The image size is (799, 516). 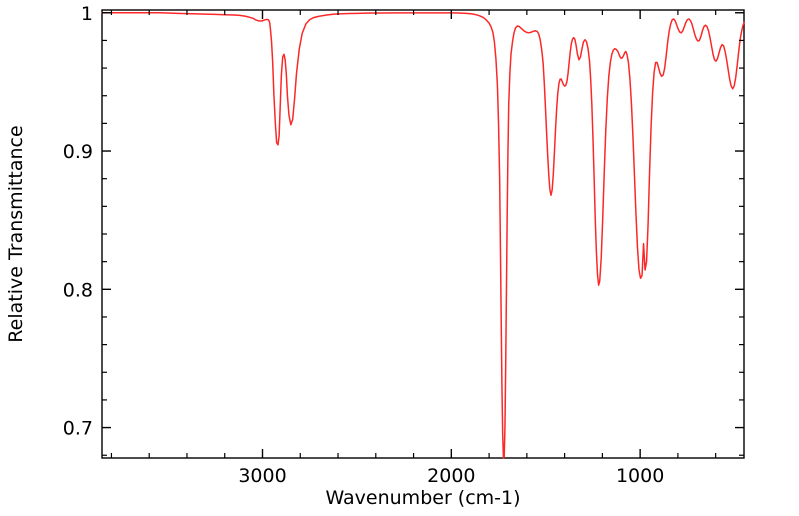 I want to click on x-tick-label: 1000, so click(x=640, y=476).